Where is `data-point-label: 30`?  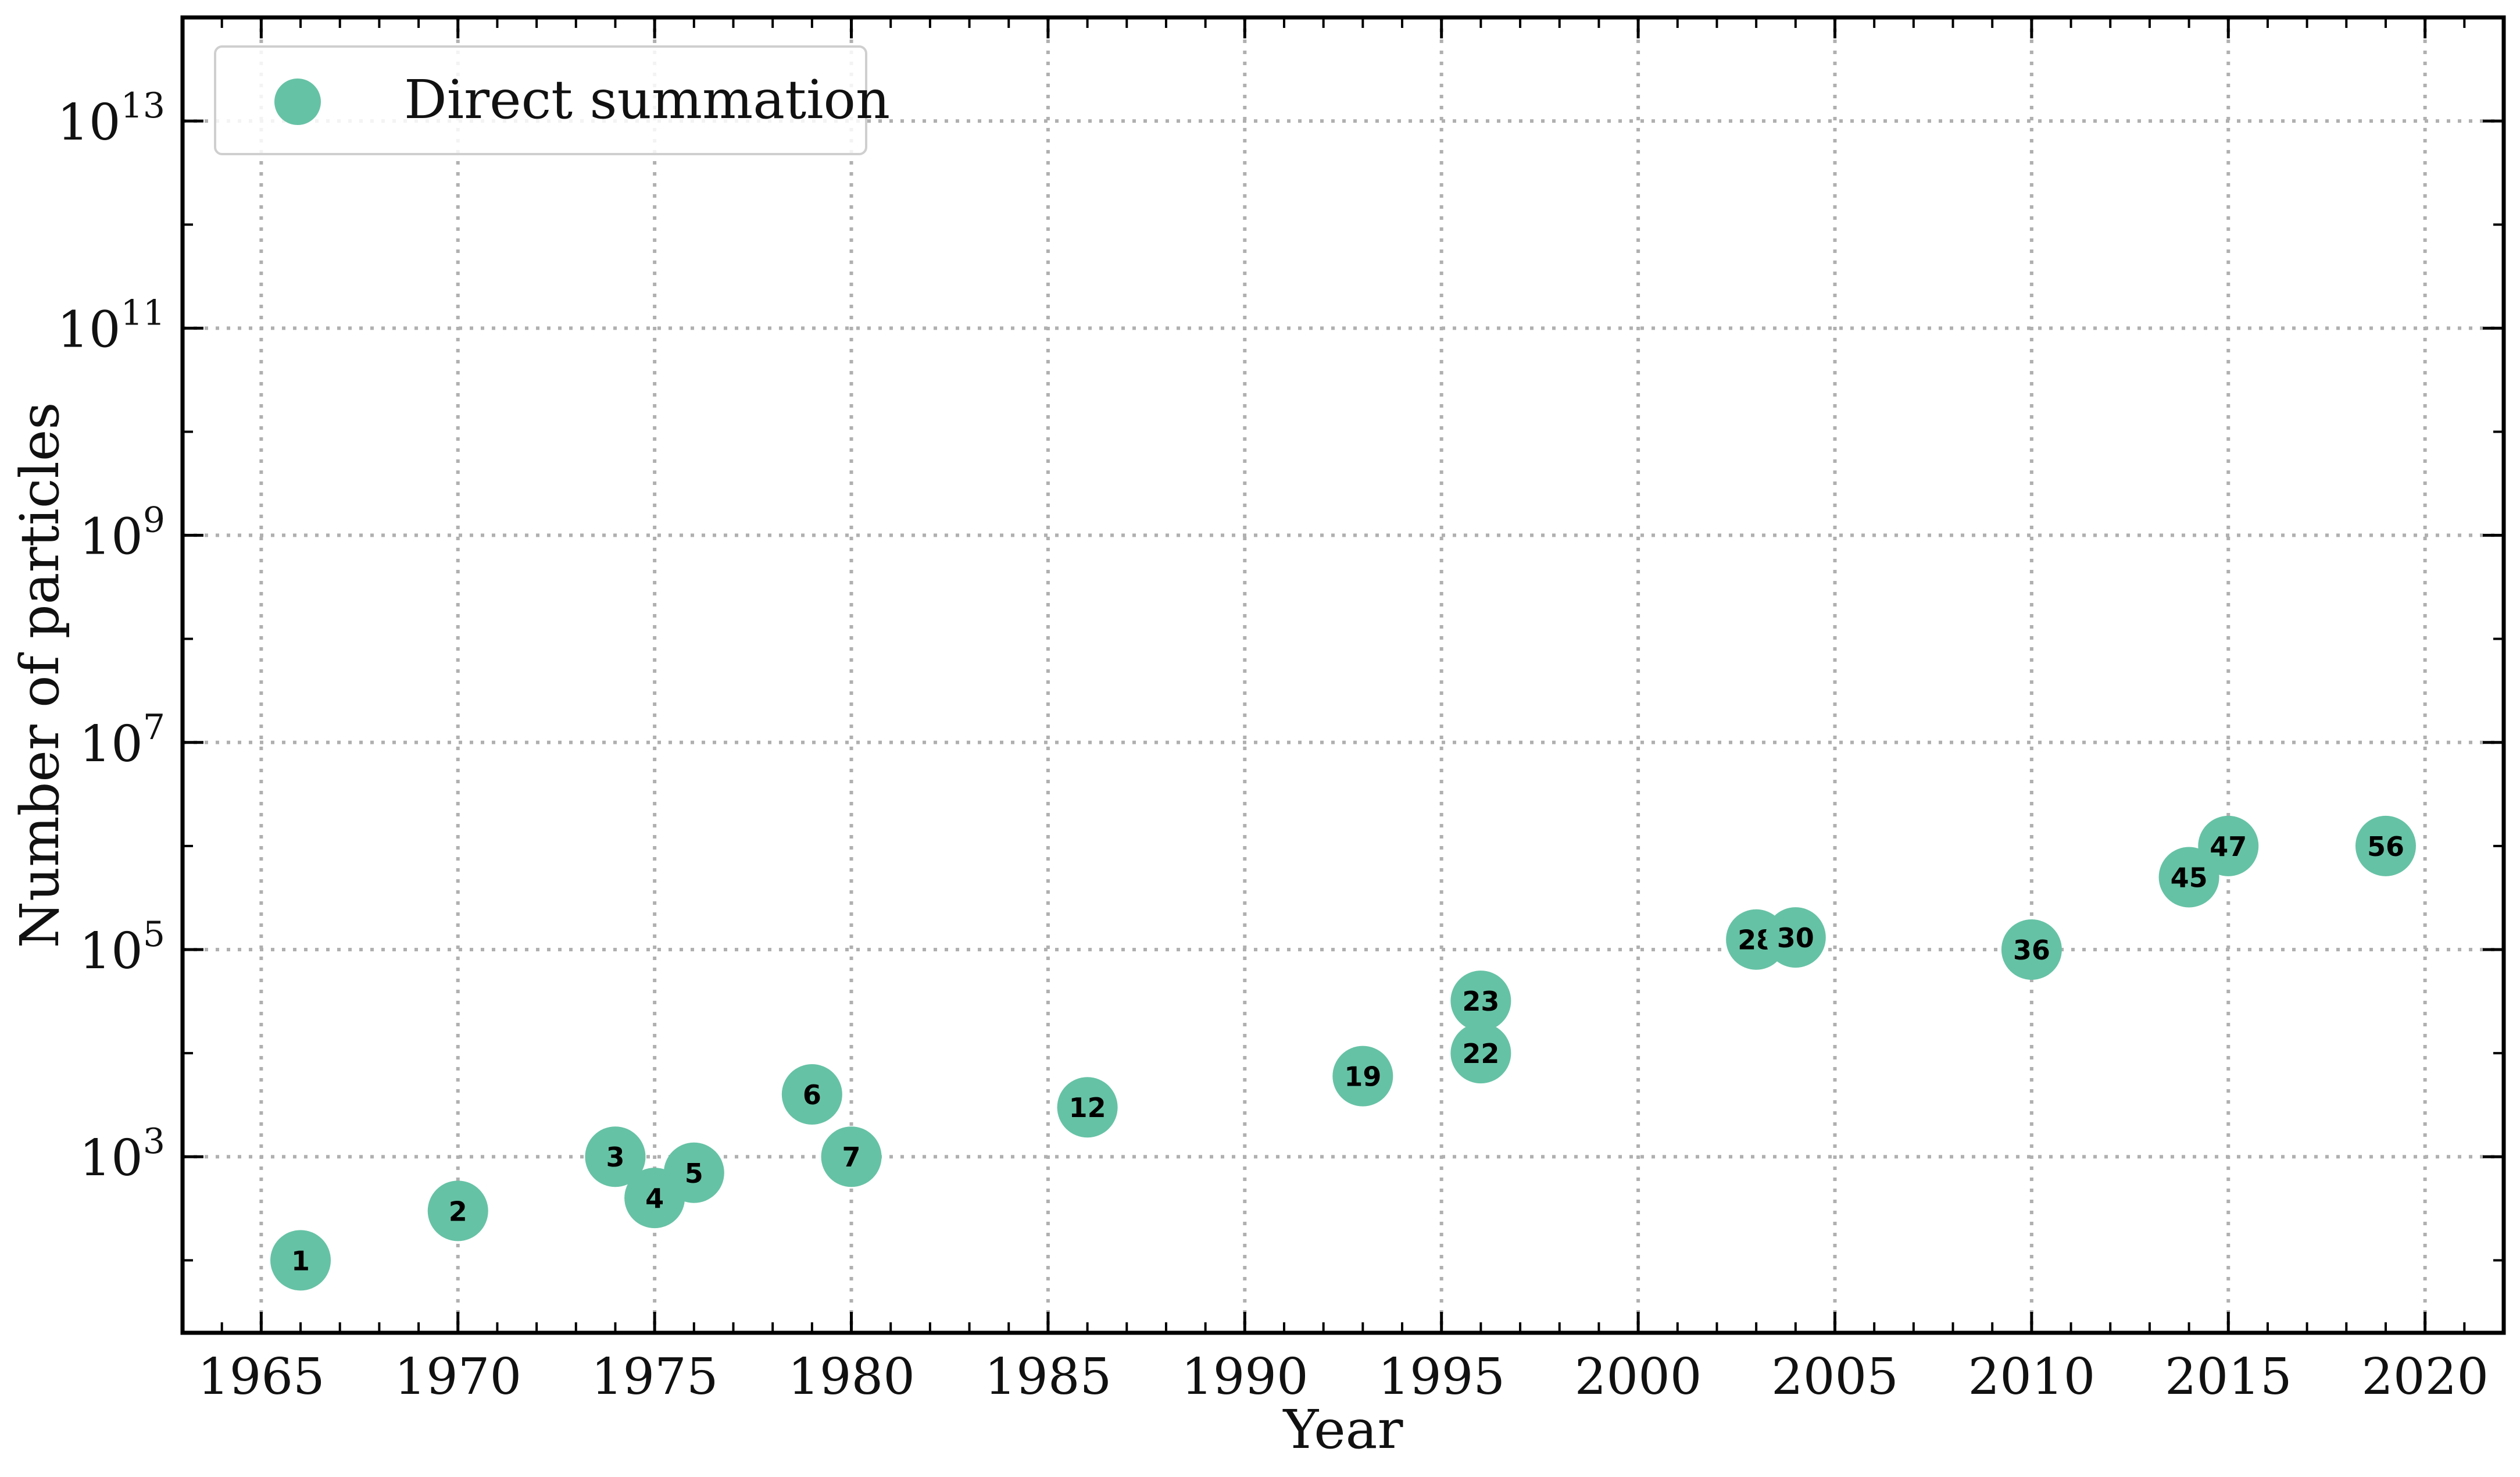
data-point-label: 30 is located at coordinates (1795, 938).